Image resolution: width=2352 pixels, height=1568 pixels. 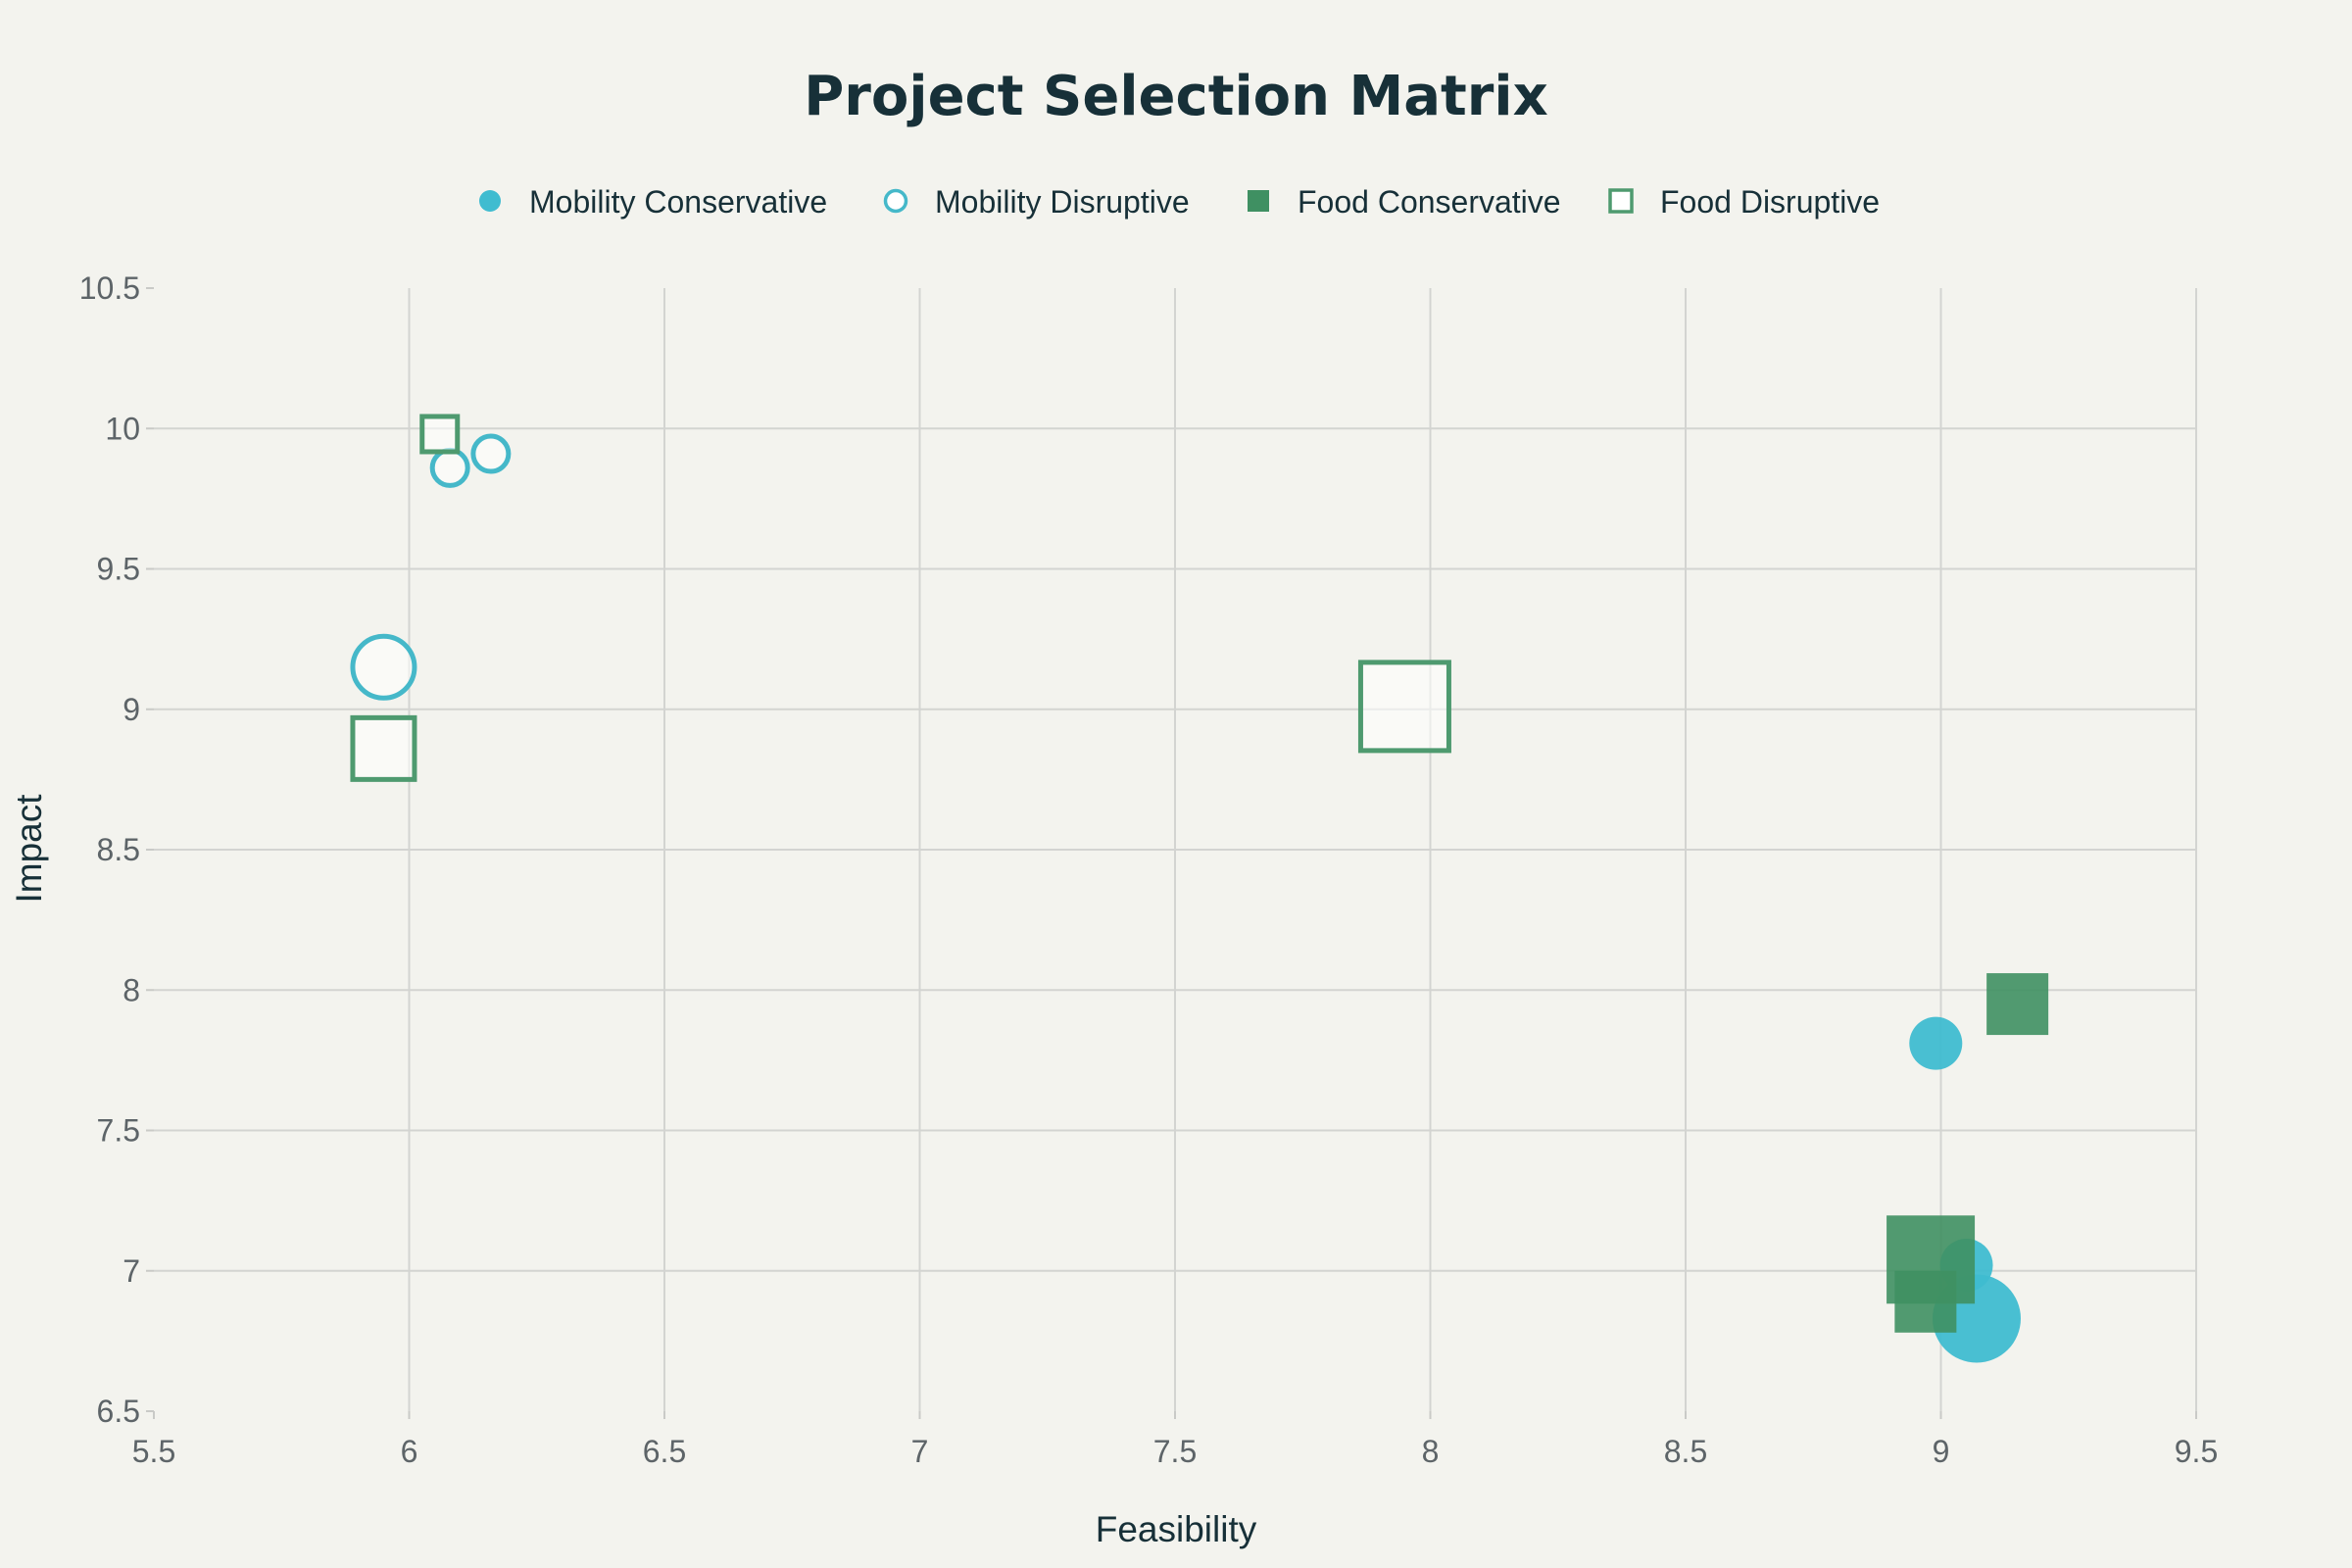 What do you see at coordinates (1429, 202) in the screenshot?
I see `legend-label: Food Conservative` at bounding box center [1429, 202].